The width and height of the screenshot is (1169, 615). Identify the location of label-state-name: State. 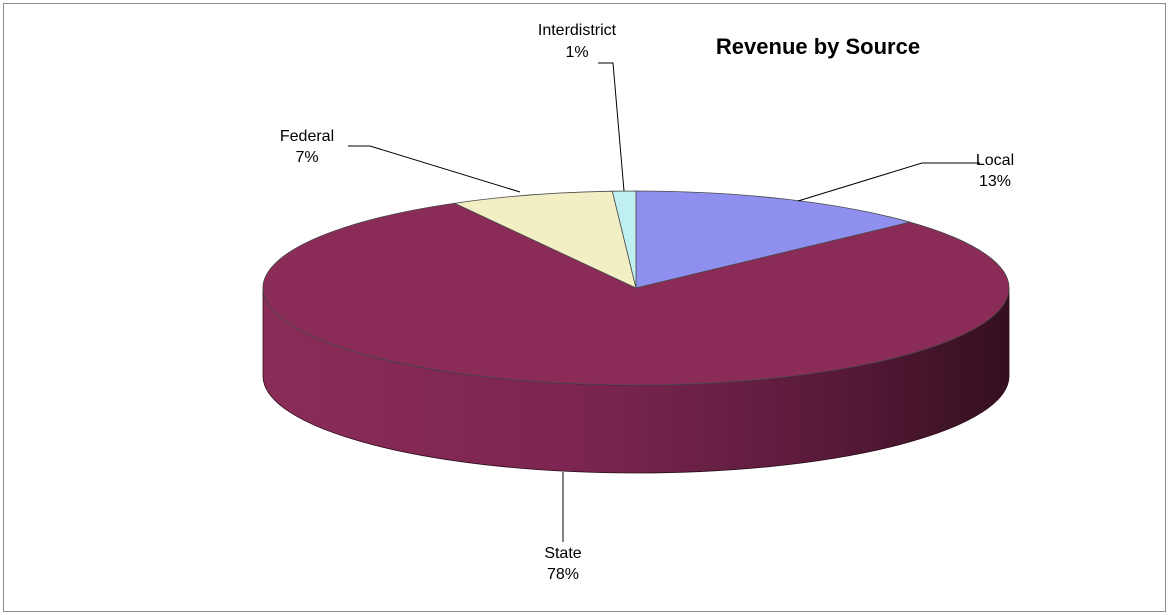
(562, 553).